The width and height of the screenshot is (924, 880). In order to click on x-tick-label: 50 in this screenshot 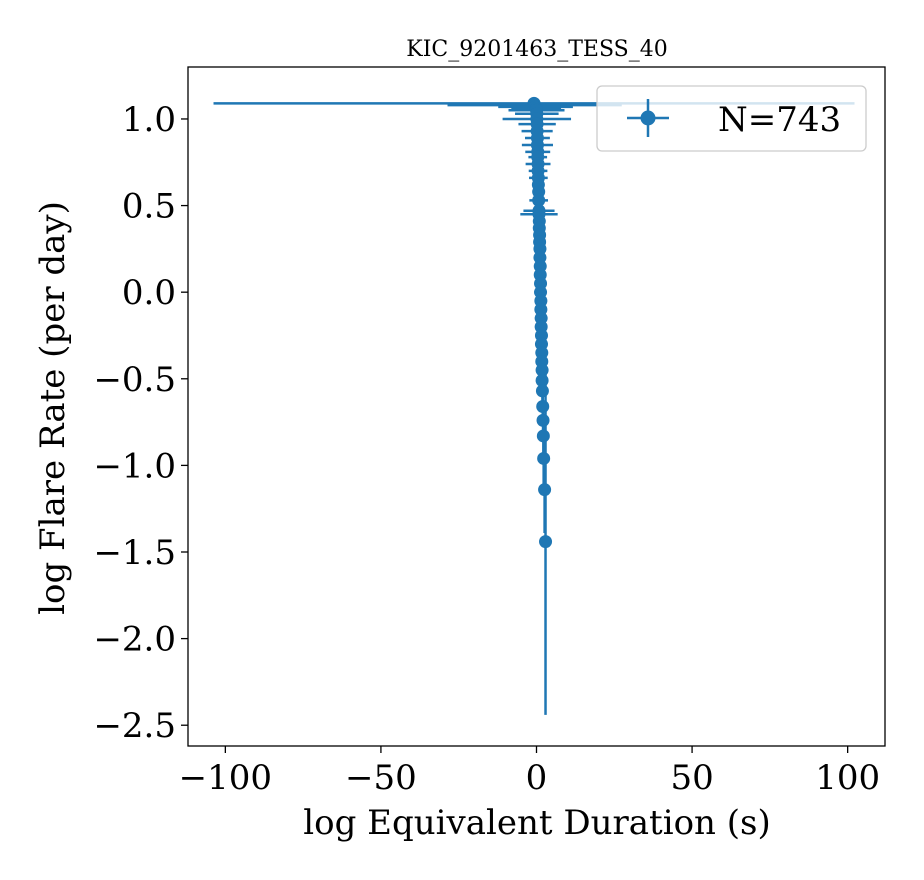, I will do `click(691, 778)`.